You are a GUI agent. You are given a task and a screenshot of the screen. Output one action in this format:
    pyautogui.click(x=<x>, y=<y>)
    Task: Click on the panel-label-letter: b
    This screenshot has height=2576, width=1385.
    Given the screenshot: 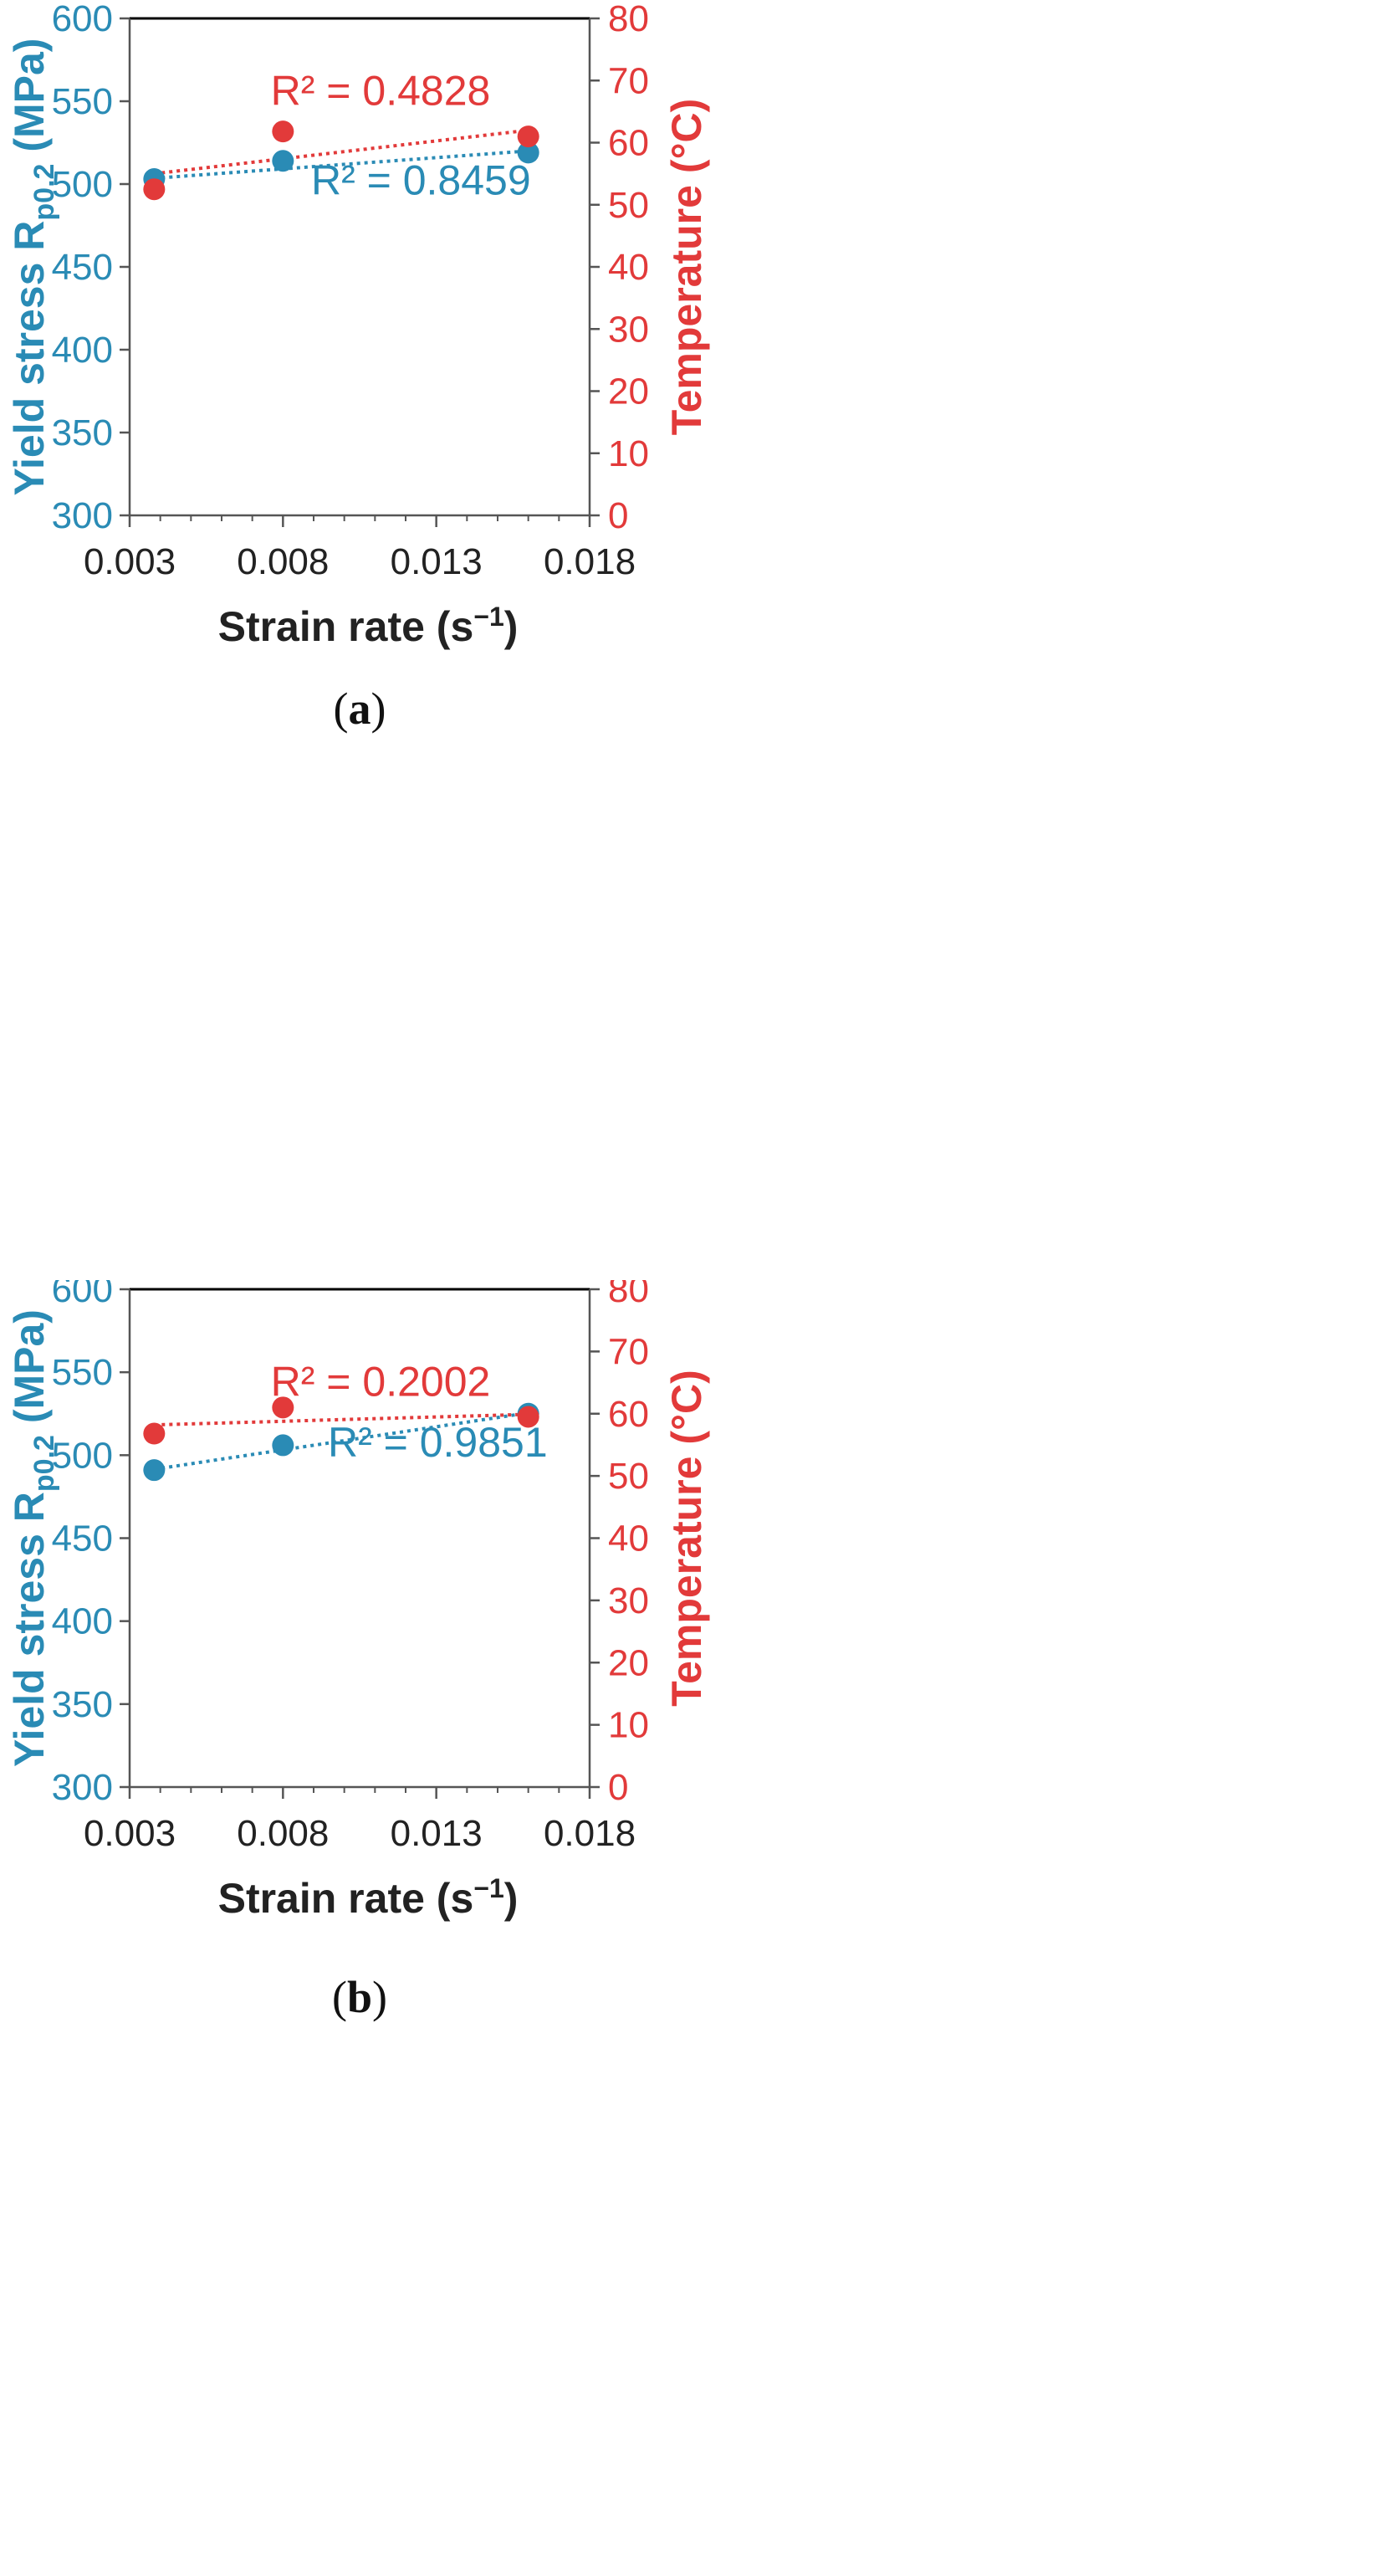 What is the action you would take?
    pyautogui.click(x=359, y=1997)
    